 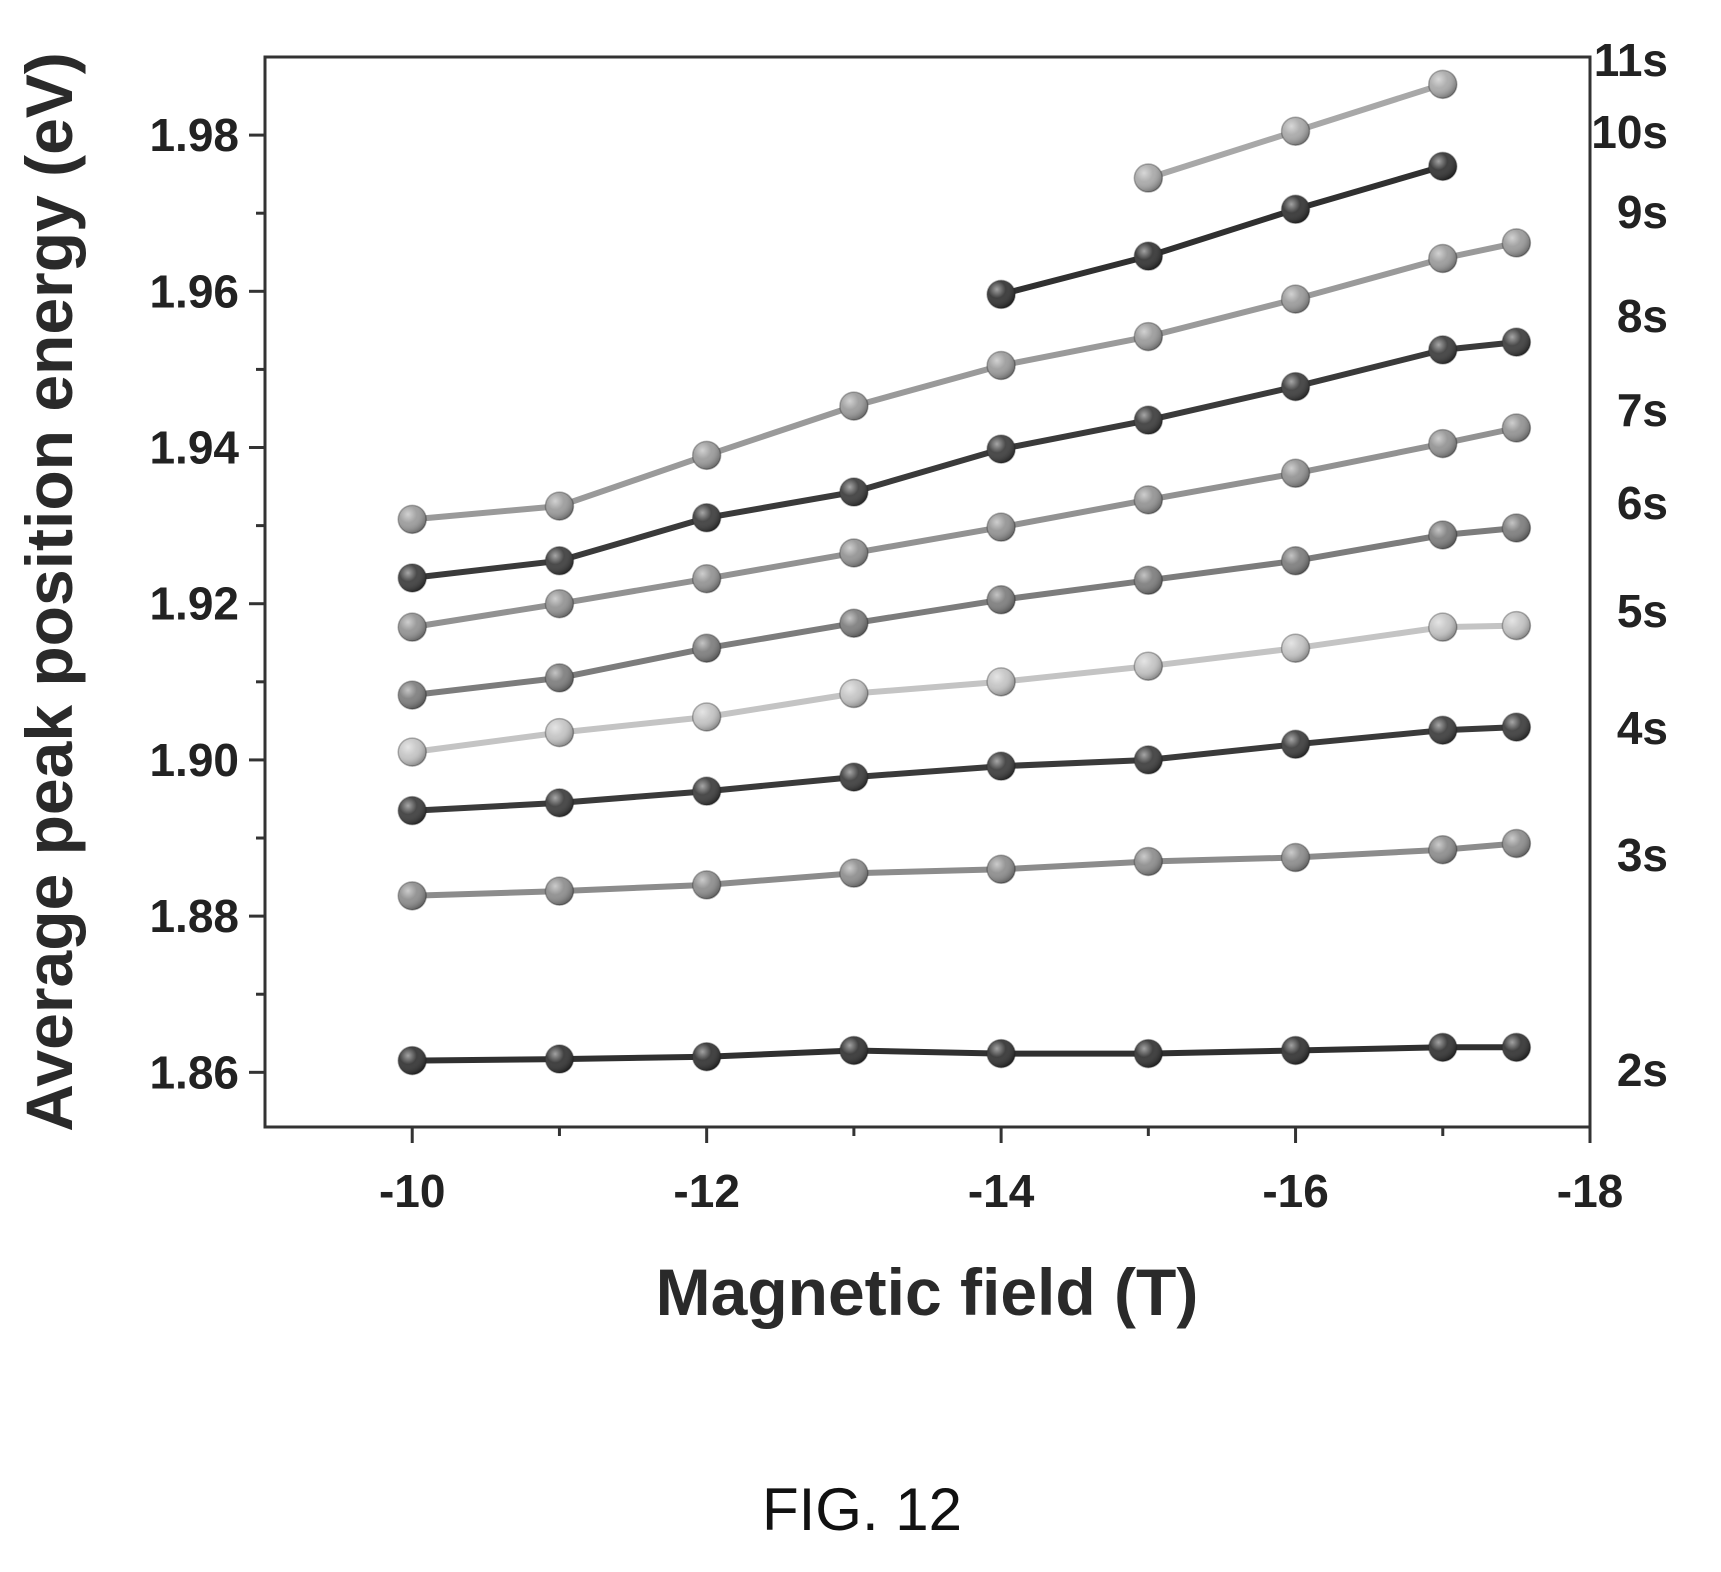 What do you see at coordinates (1642, 728) in the screenshot?
I see `series-label-4s: 4s` at bounding box center [1642, 728].